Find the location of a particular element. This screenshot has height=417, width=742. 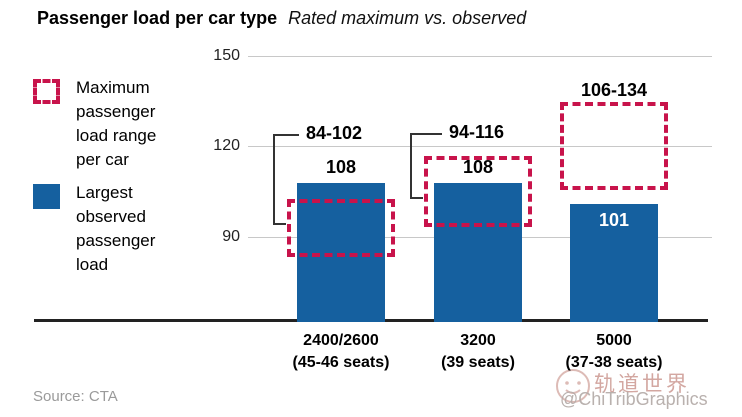

bar-value-label: 101 is located at coordinates (614, 219).